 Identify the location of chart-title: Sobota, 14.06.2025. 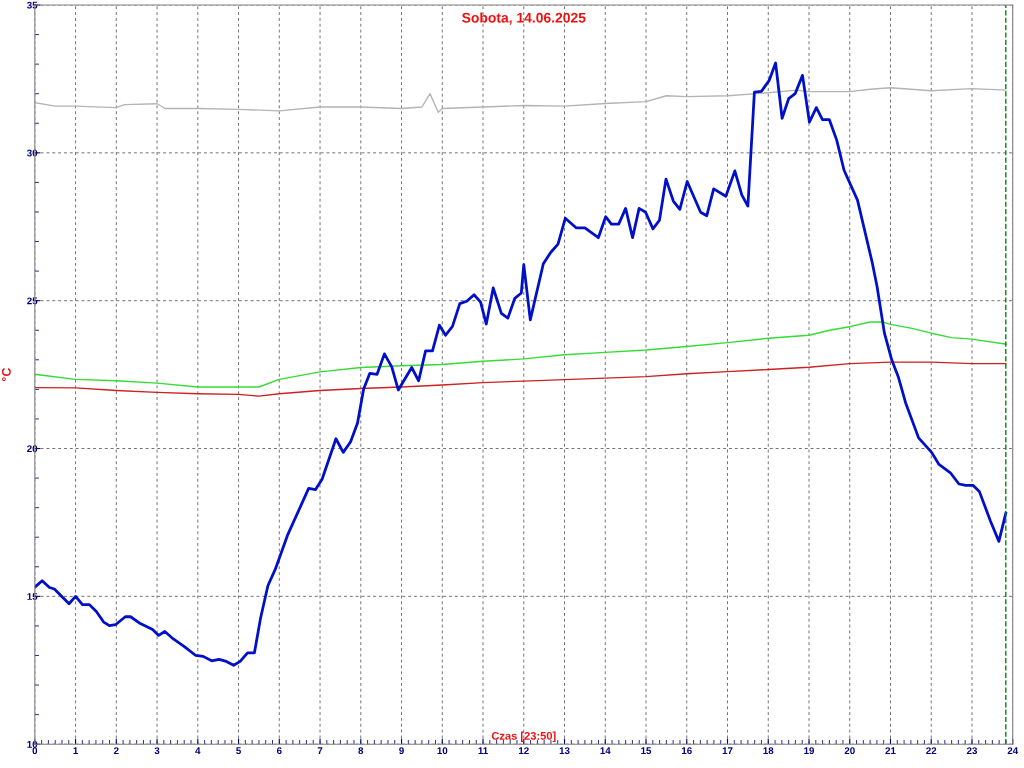
(524, 18).